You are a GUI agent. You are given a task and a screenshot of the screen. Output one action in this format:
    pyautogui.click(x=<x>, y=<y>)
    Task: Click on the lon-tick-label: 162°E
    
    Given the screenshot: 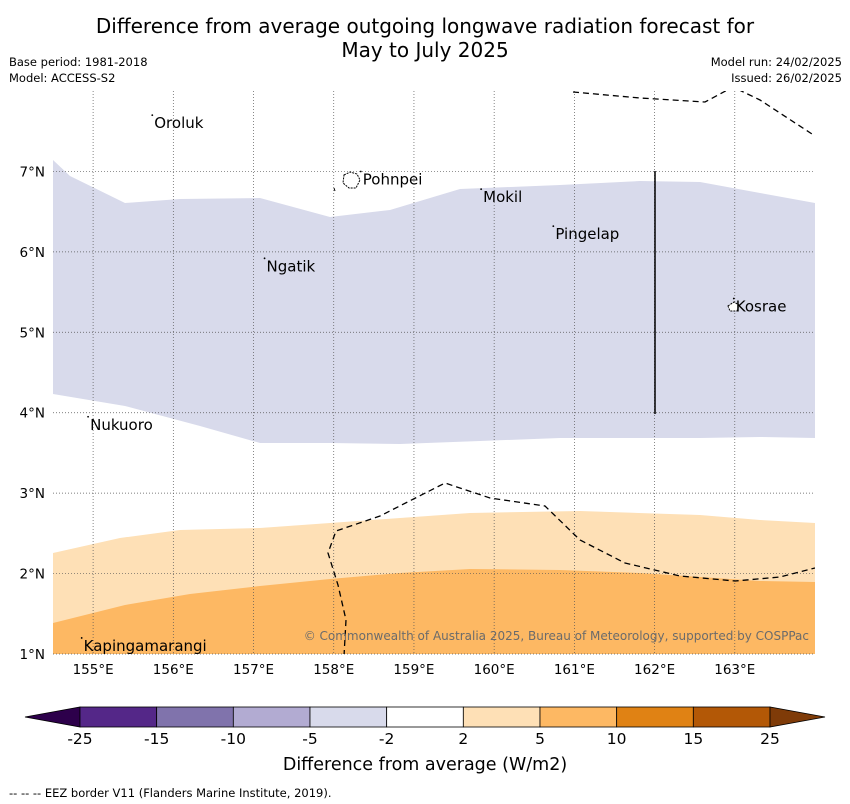 What is the action you would take?
    pyautogui.click(x=654, y=670)
    